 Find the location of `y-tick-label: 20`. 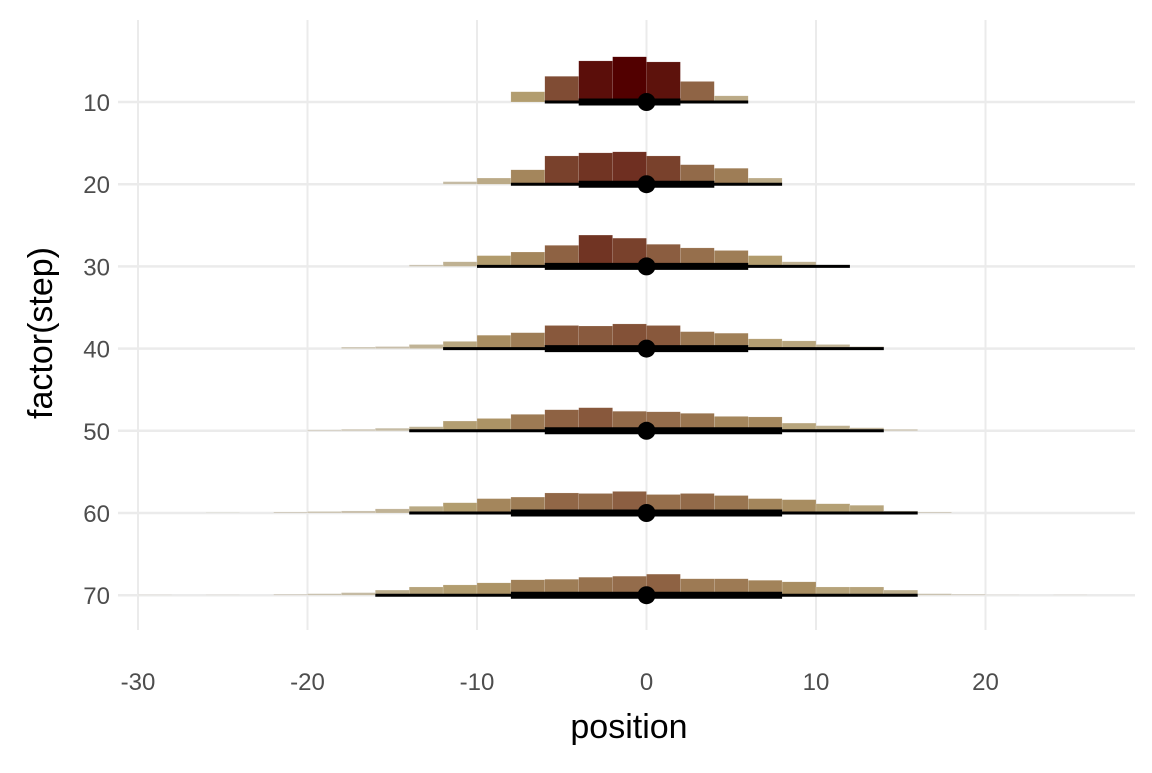

y-tick-label: 20 is located at coordinates (96, 185).